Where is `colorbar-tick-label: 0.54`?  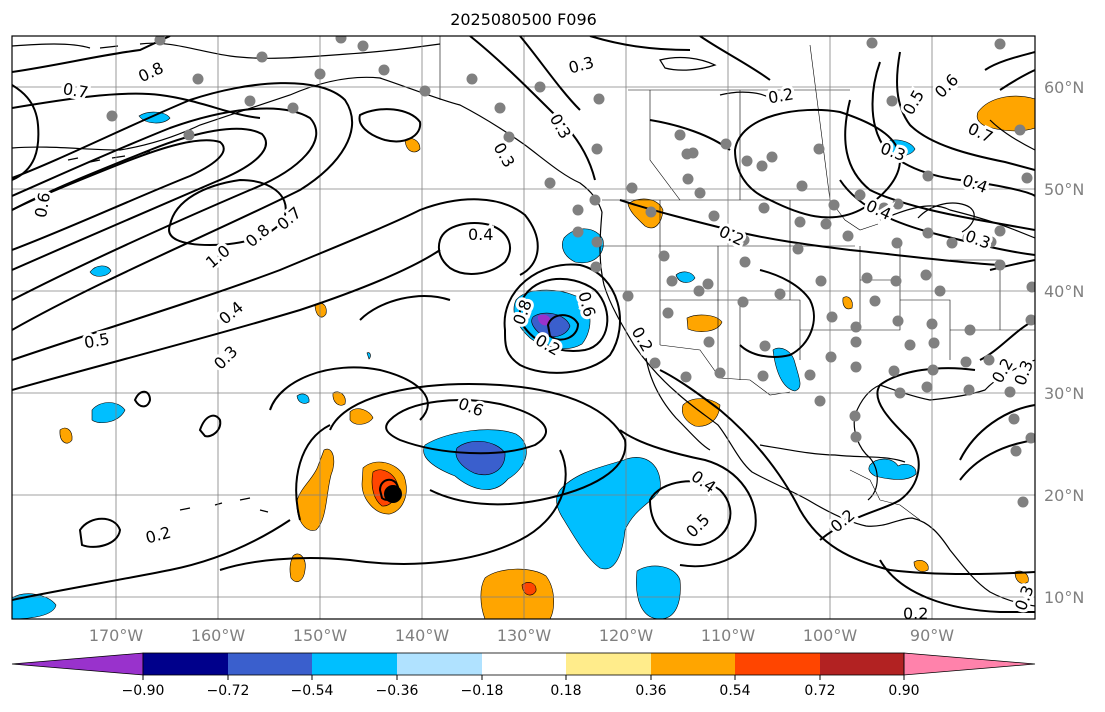 colorbar-tick-label: 0.54 is located at coordinates (735, 691).